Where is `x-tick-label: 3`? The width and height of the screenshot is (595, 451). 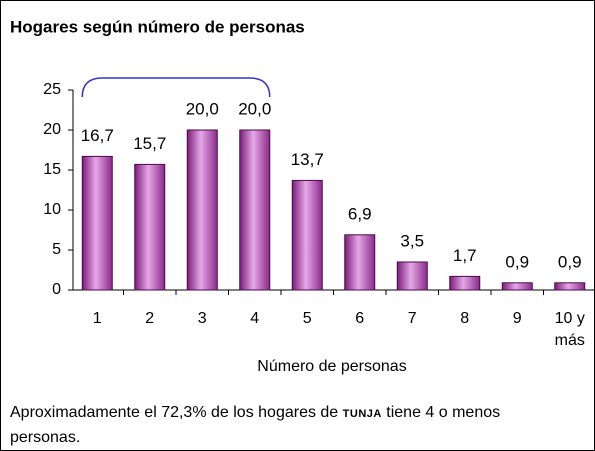 x-tick-label: 3 is located at coordinates (202, 318).